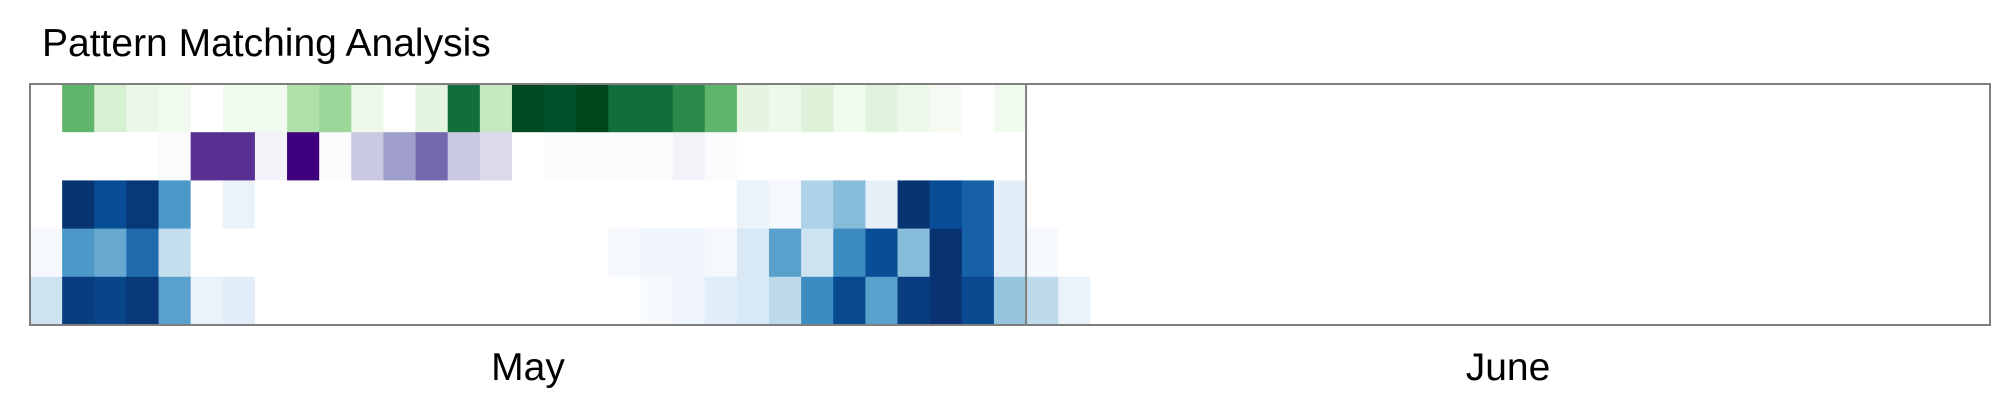 This screenshot has height=417, width=2009. I want to click on x-tick-label-may: May, so click(528, 367).